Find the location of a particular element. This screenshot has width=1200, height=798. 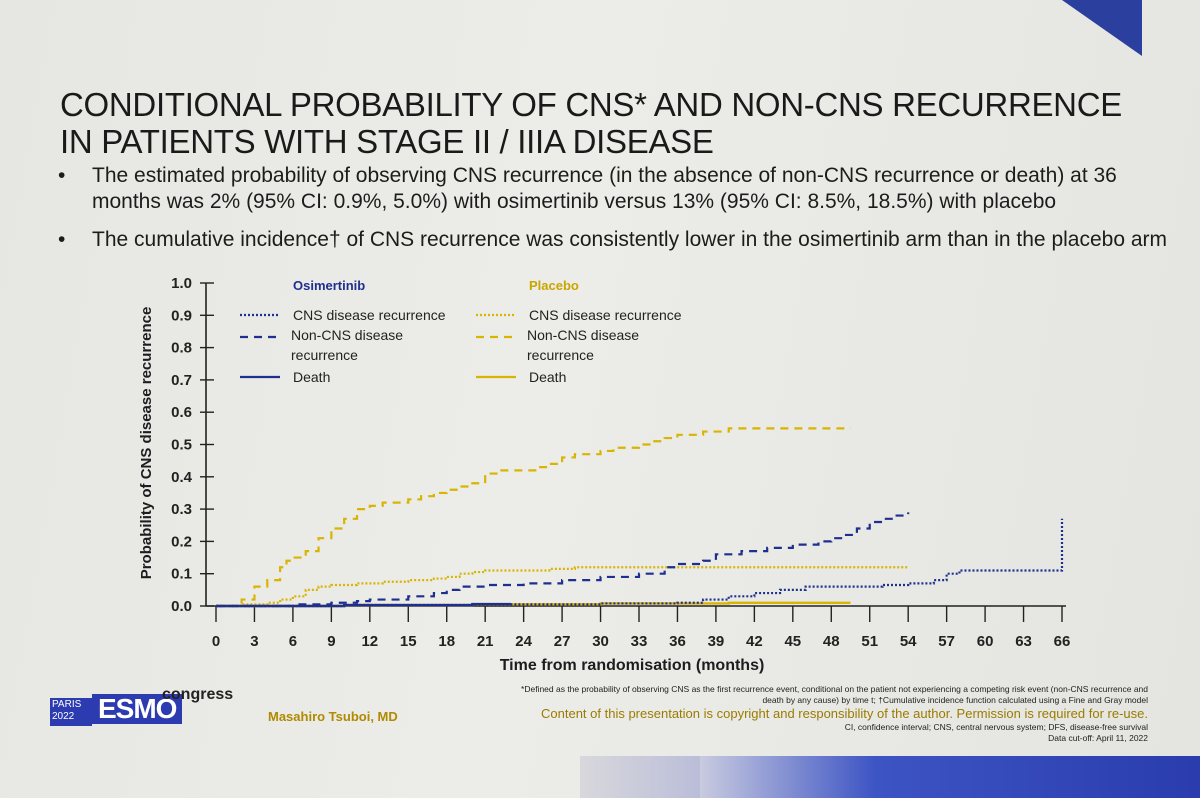

legend-label-placebo-noncns-wrap: Non-CNS disease recurrence is located at coordinates (583, 345).